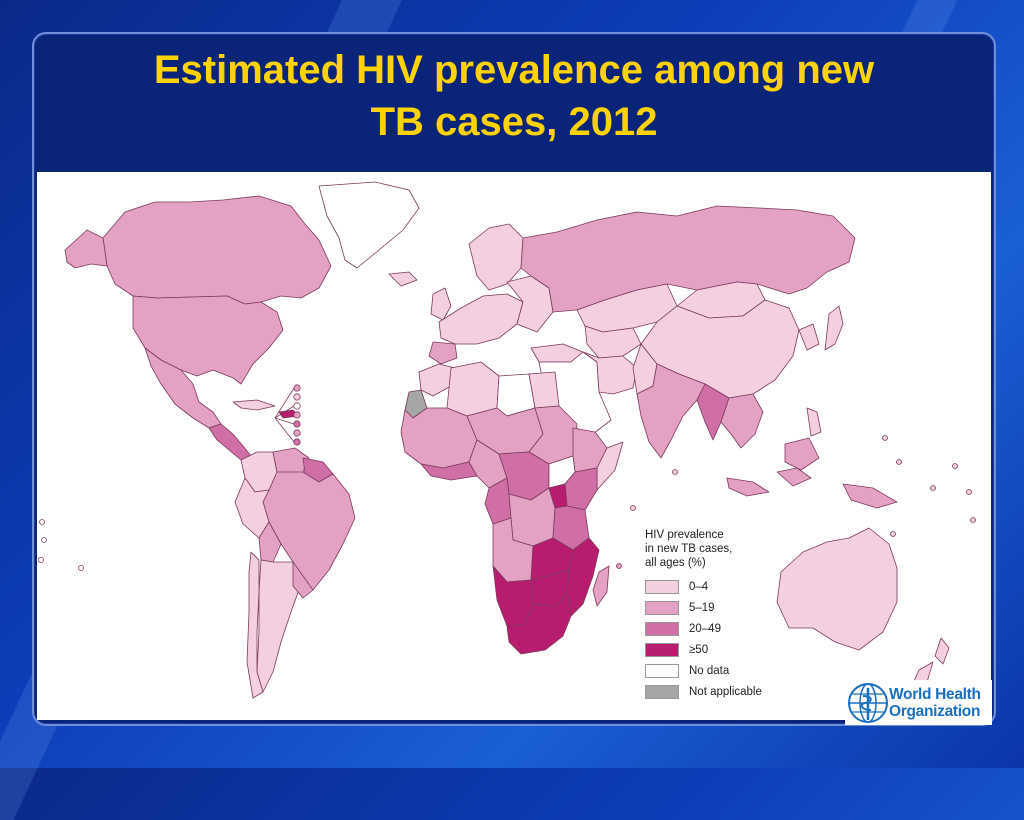 The height and width of the screenshot is (820, 1024). What do you see at coordinates (699, 649) in the screenshot?
I see `legend-label: ≥50` at bounding box center [699, 649].